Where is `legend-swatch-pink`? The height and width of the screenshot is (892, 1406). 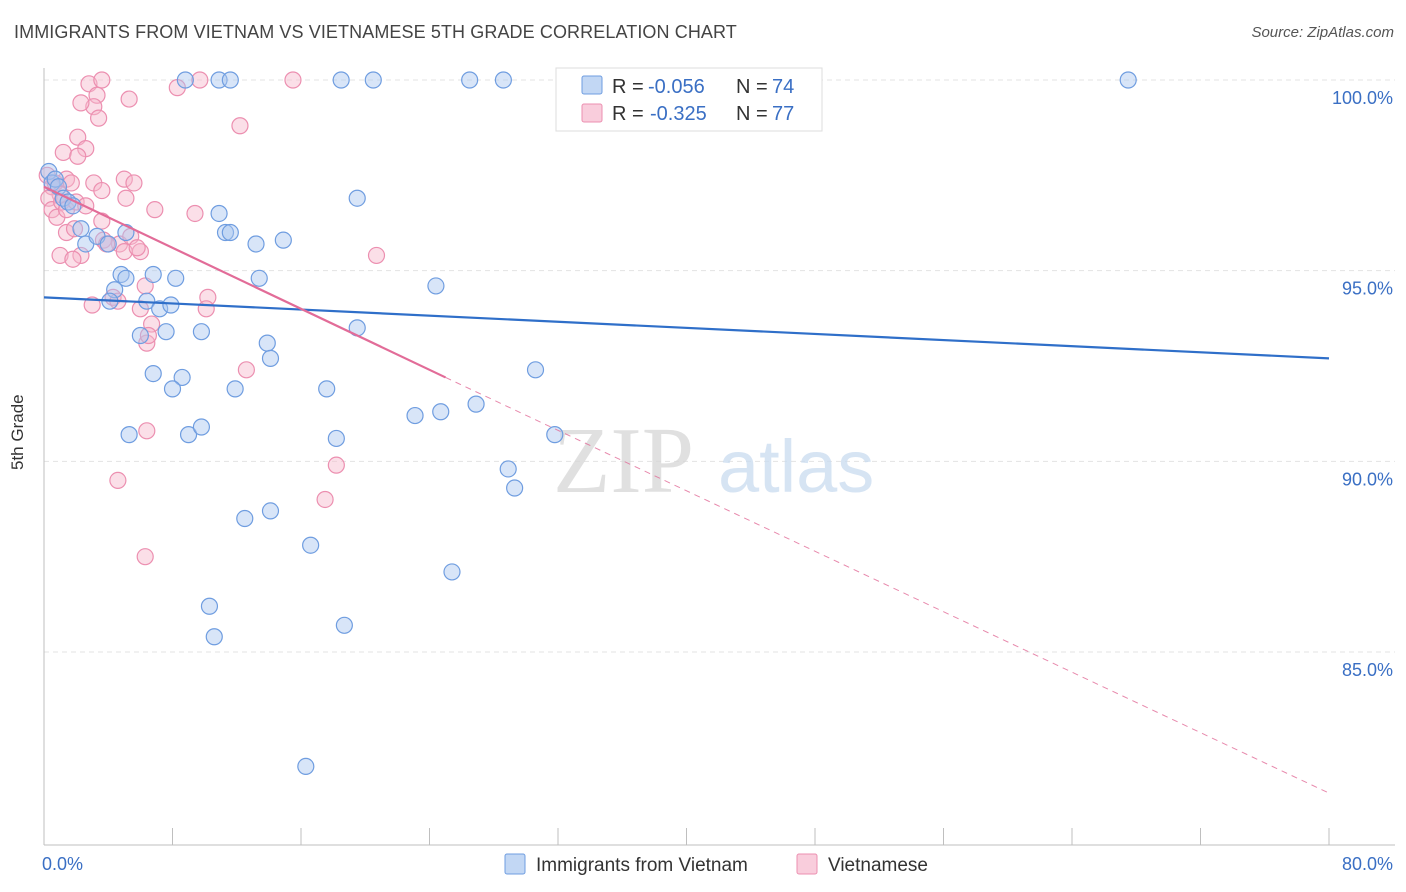
legend-swatch-pink is located at coordinates (592, 113).